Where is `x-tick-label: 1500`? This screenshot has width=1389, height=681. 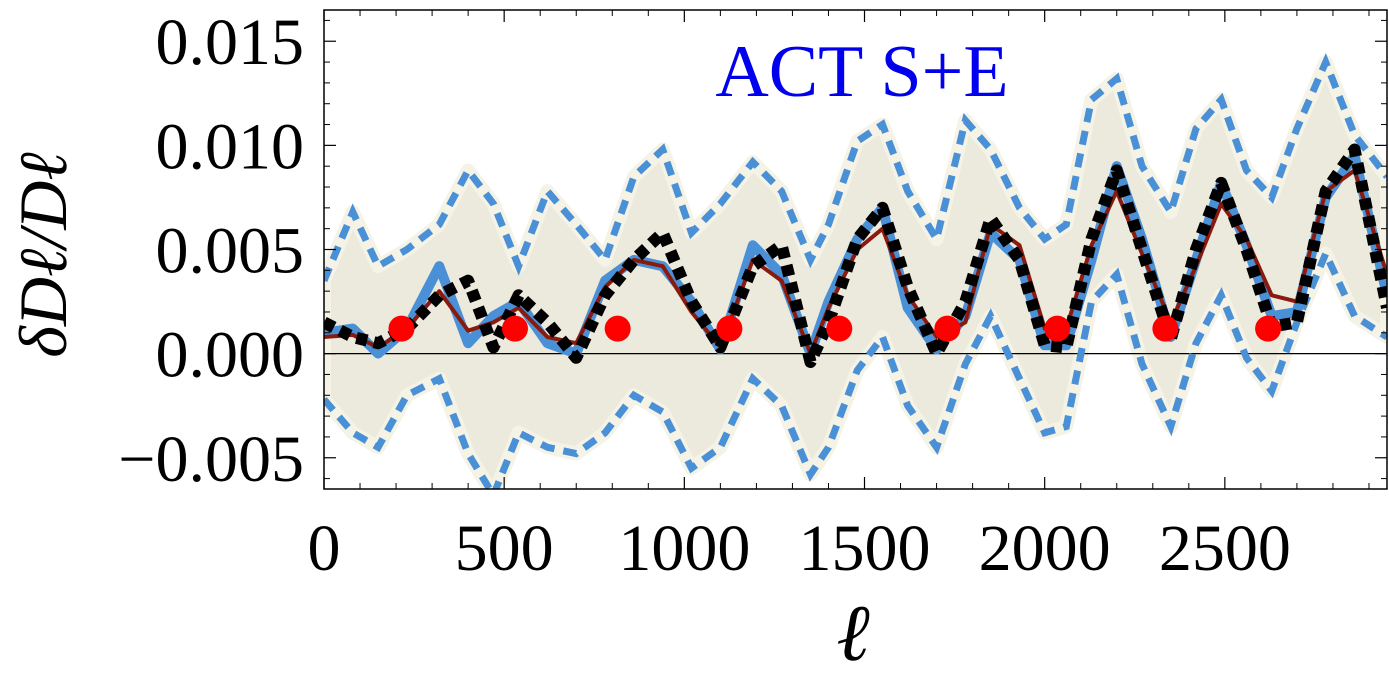 x-tick-label: 1500 is located at coordinates (865, 548).